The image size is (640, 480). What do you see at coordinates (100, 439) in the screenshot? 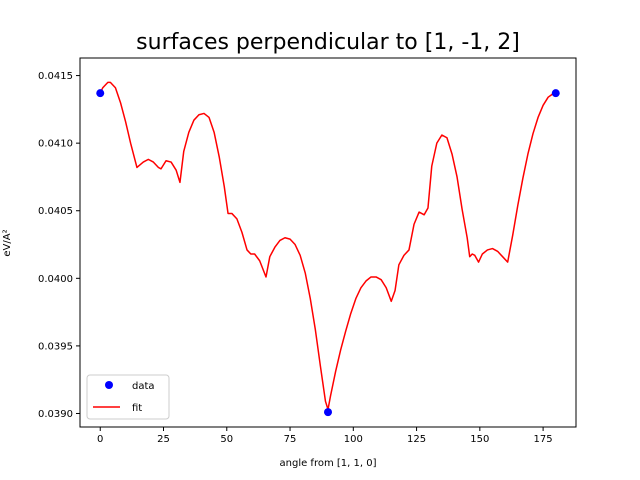
I see `x-tick-label: 0` at bounding box center [100, 439].